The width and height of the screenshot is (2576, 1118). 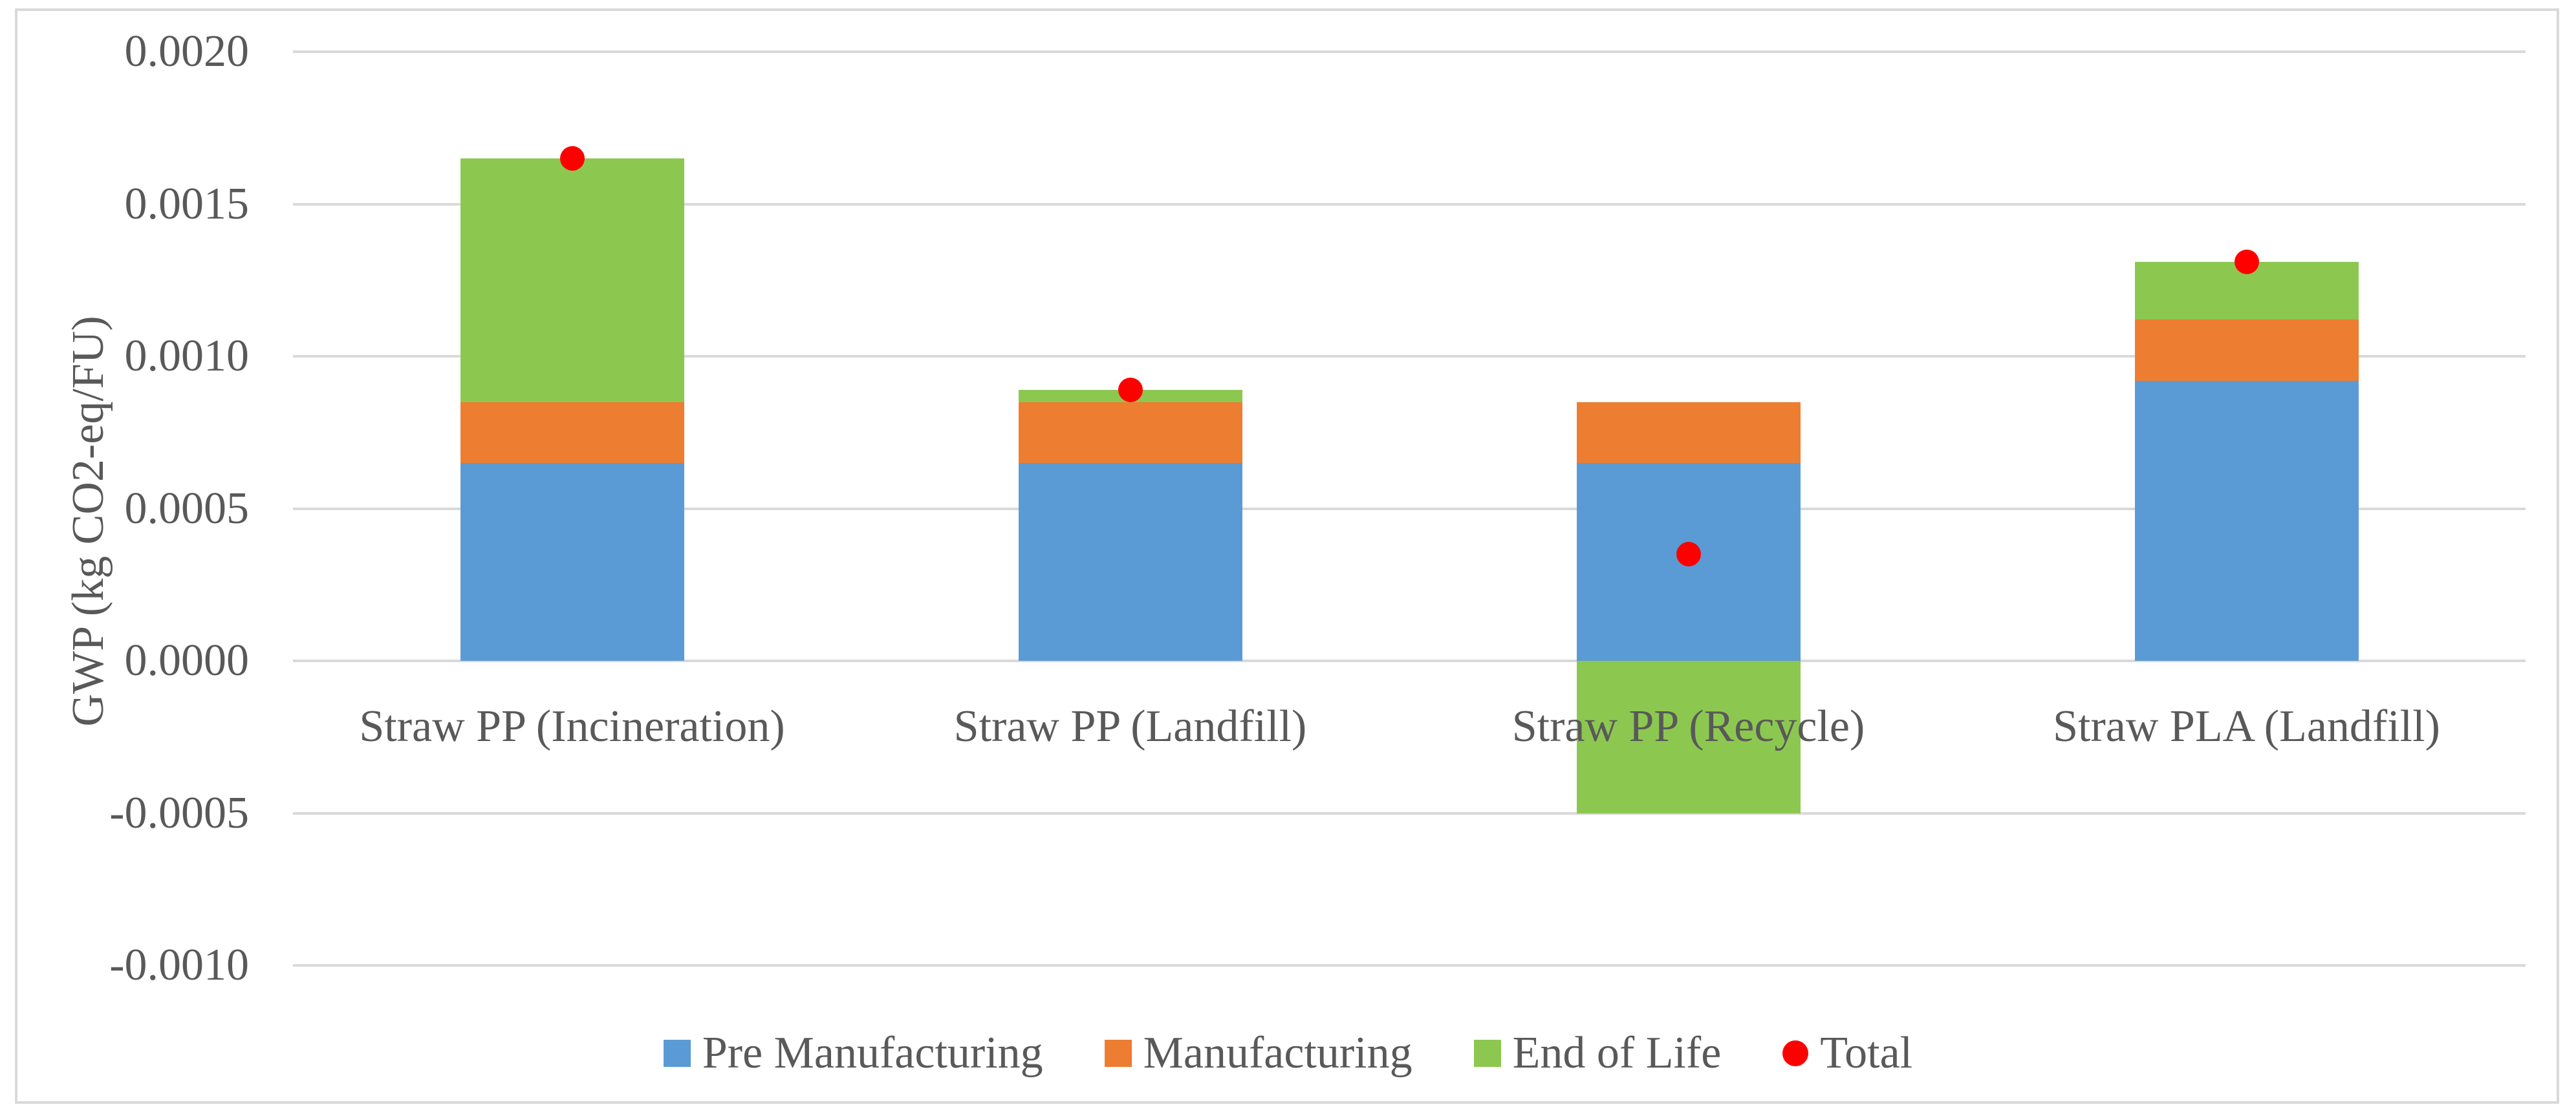 What do you see at coordinates (1487, 1053) in the screenshot?
I see `legend-swatch-end-of-life-icon` at bounding box center [1487, 1053].